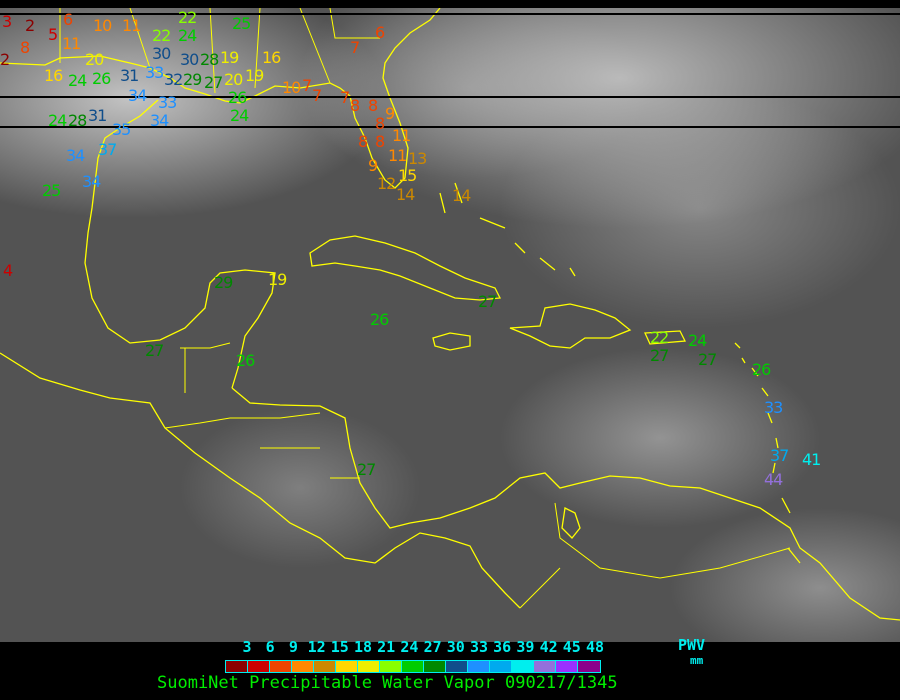 Image resolution: width=900 pixels, height=700 pixels. I want to click on station-pwv-label: 12, so click(386, 183).